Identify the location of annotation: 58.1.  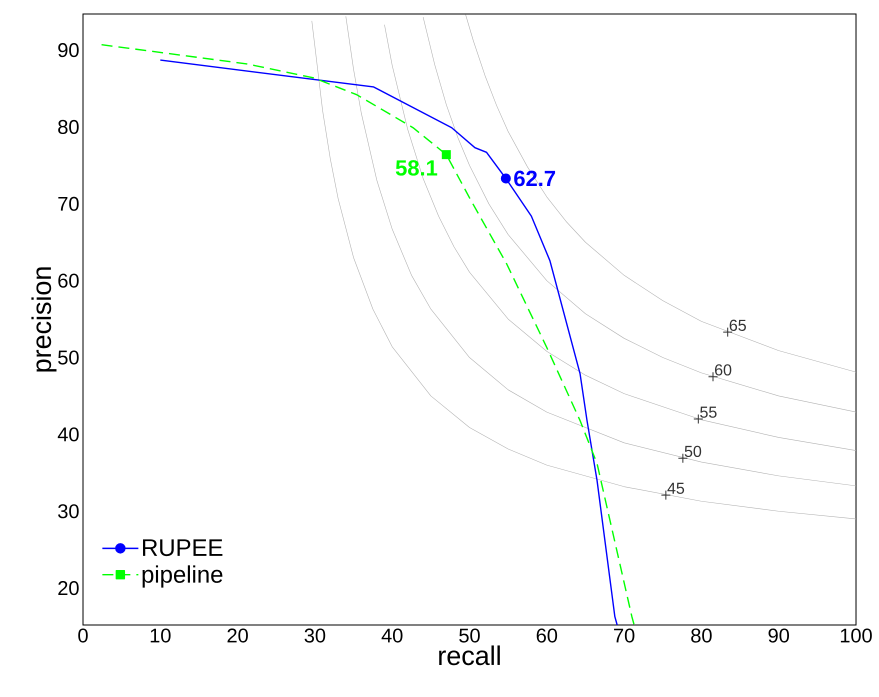
(417, 168).